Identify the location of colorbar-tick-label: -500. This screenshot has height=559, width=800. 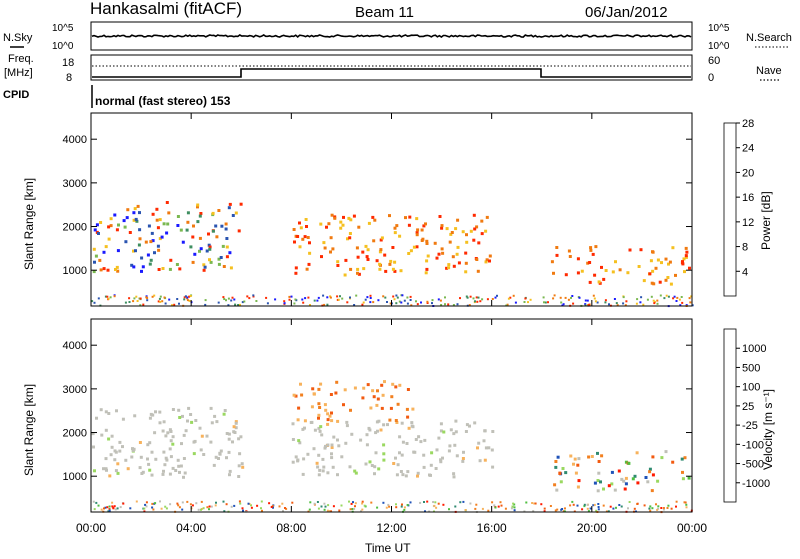
(753, 465).